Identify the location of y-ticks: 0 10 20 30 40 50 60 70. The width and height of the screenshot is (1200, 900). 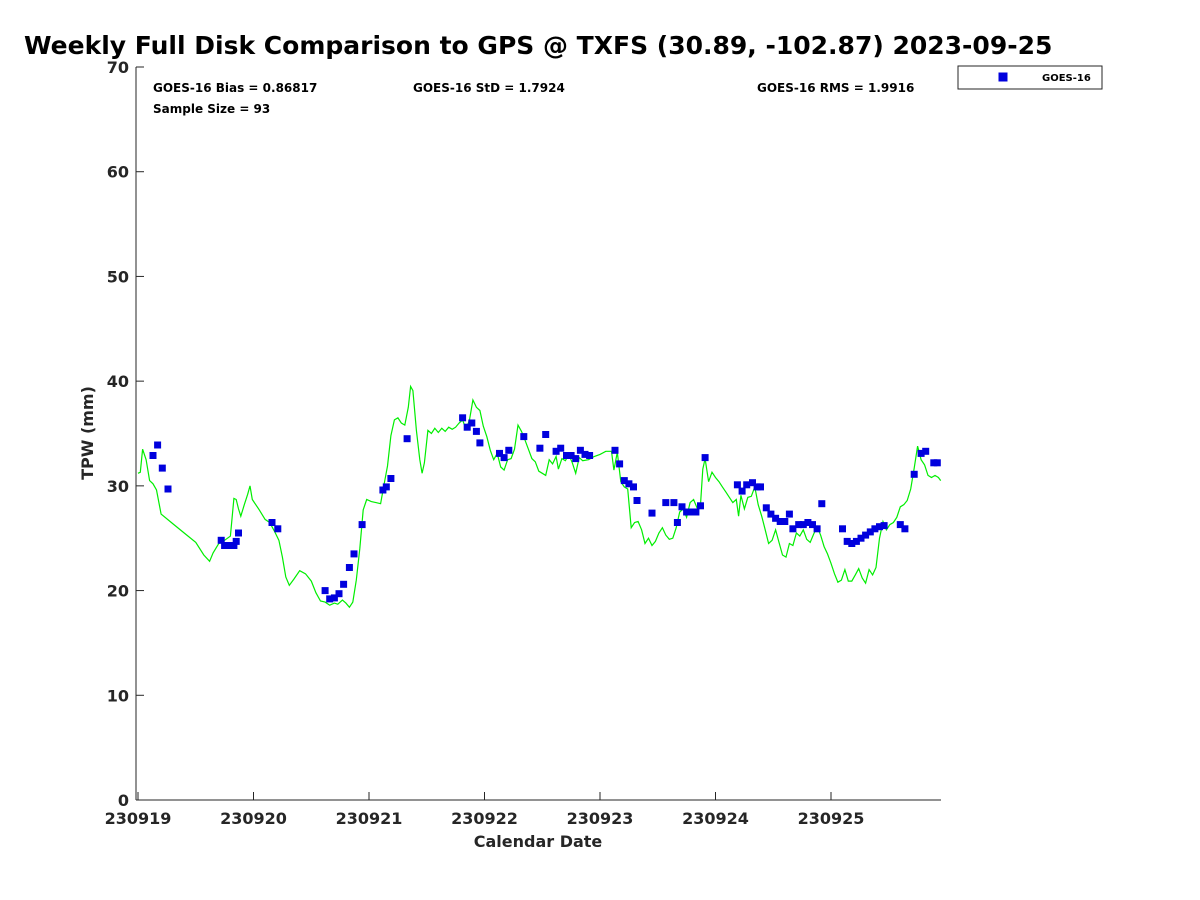
(125, 434).